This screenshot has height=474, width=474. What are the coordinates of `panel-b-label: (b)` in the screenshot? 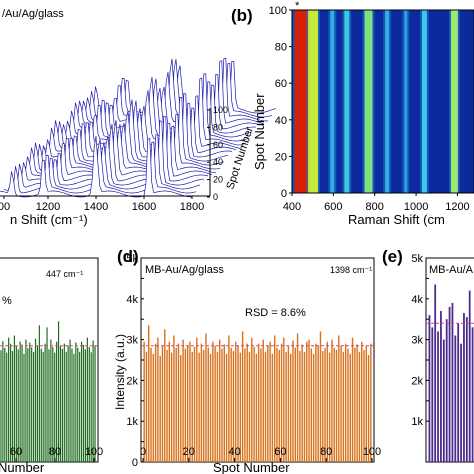 It's located at (242, 15).